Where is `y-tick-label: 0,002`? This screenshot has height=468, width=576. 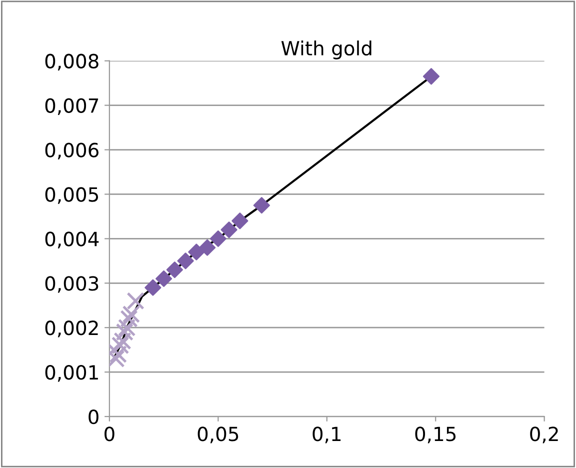 y-tick-label: 0,002 is located at coordinates (71, 329).